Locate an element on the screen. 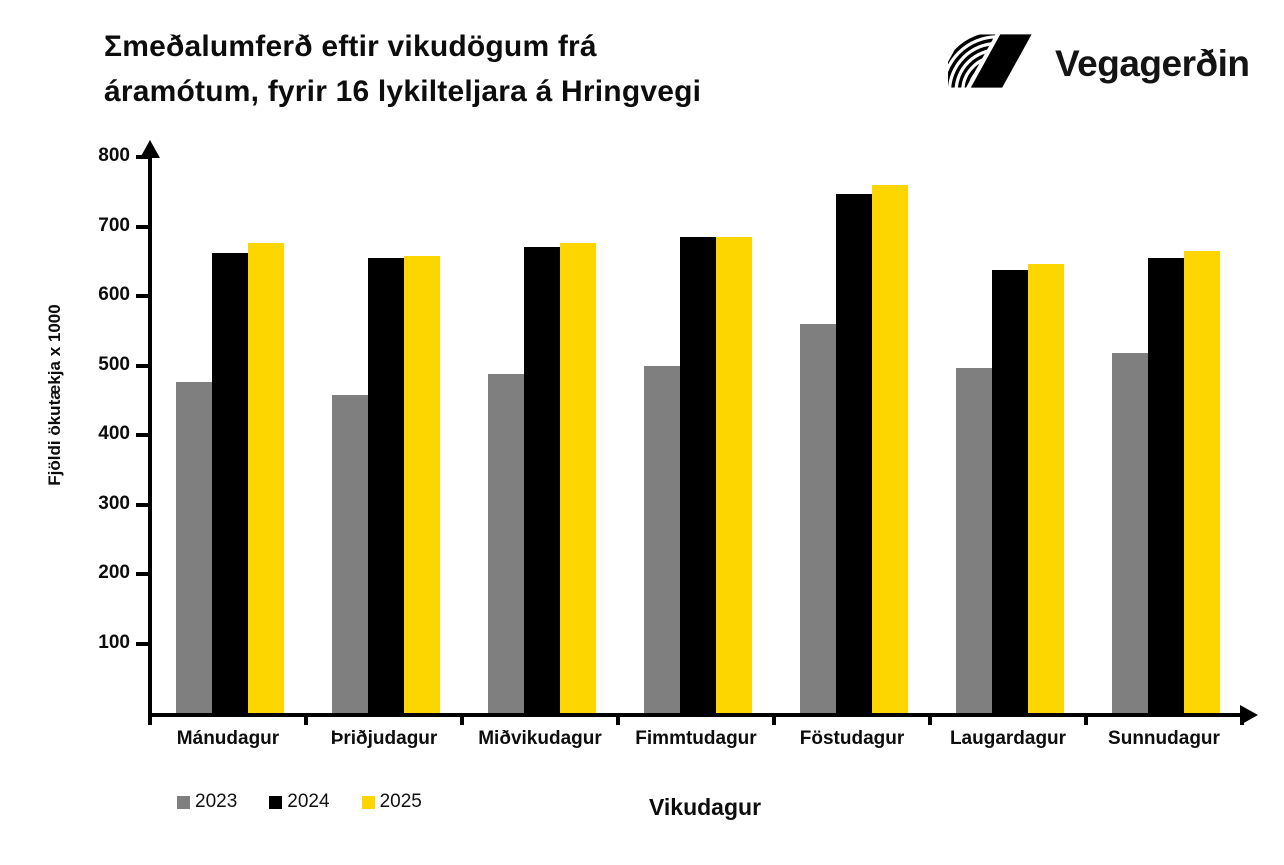 The height and width of the screenshot is (865, 1284). y-axis-line is located at coordinates (150, 433).